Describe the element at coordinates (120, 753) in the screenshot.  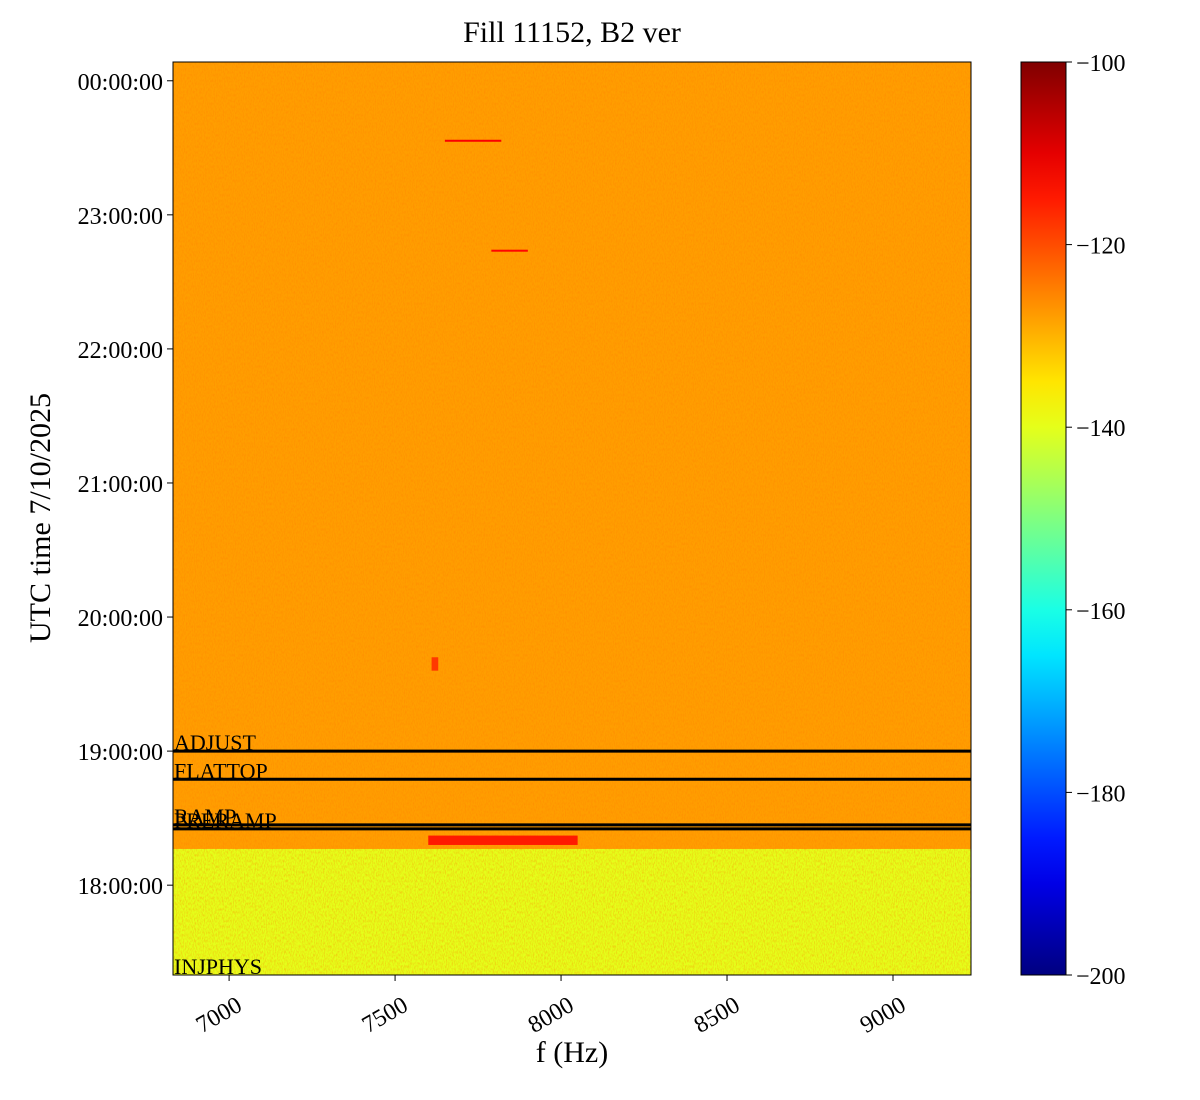
I see `y-tick-label: 19:00:00` at that location.